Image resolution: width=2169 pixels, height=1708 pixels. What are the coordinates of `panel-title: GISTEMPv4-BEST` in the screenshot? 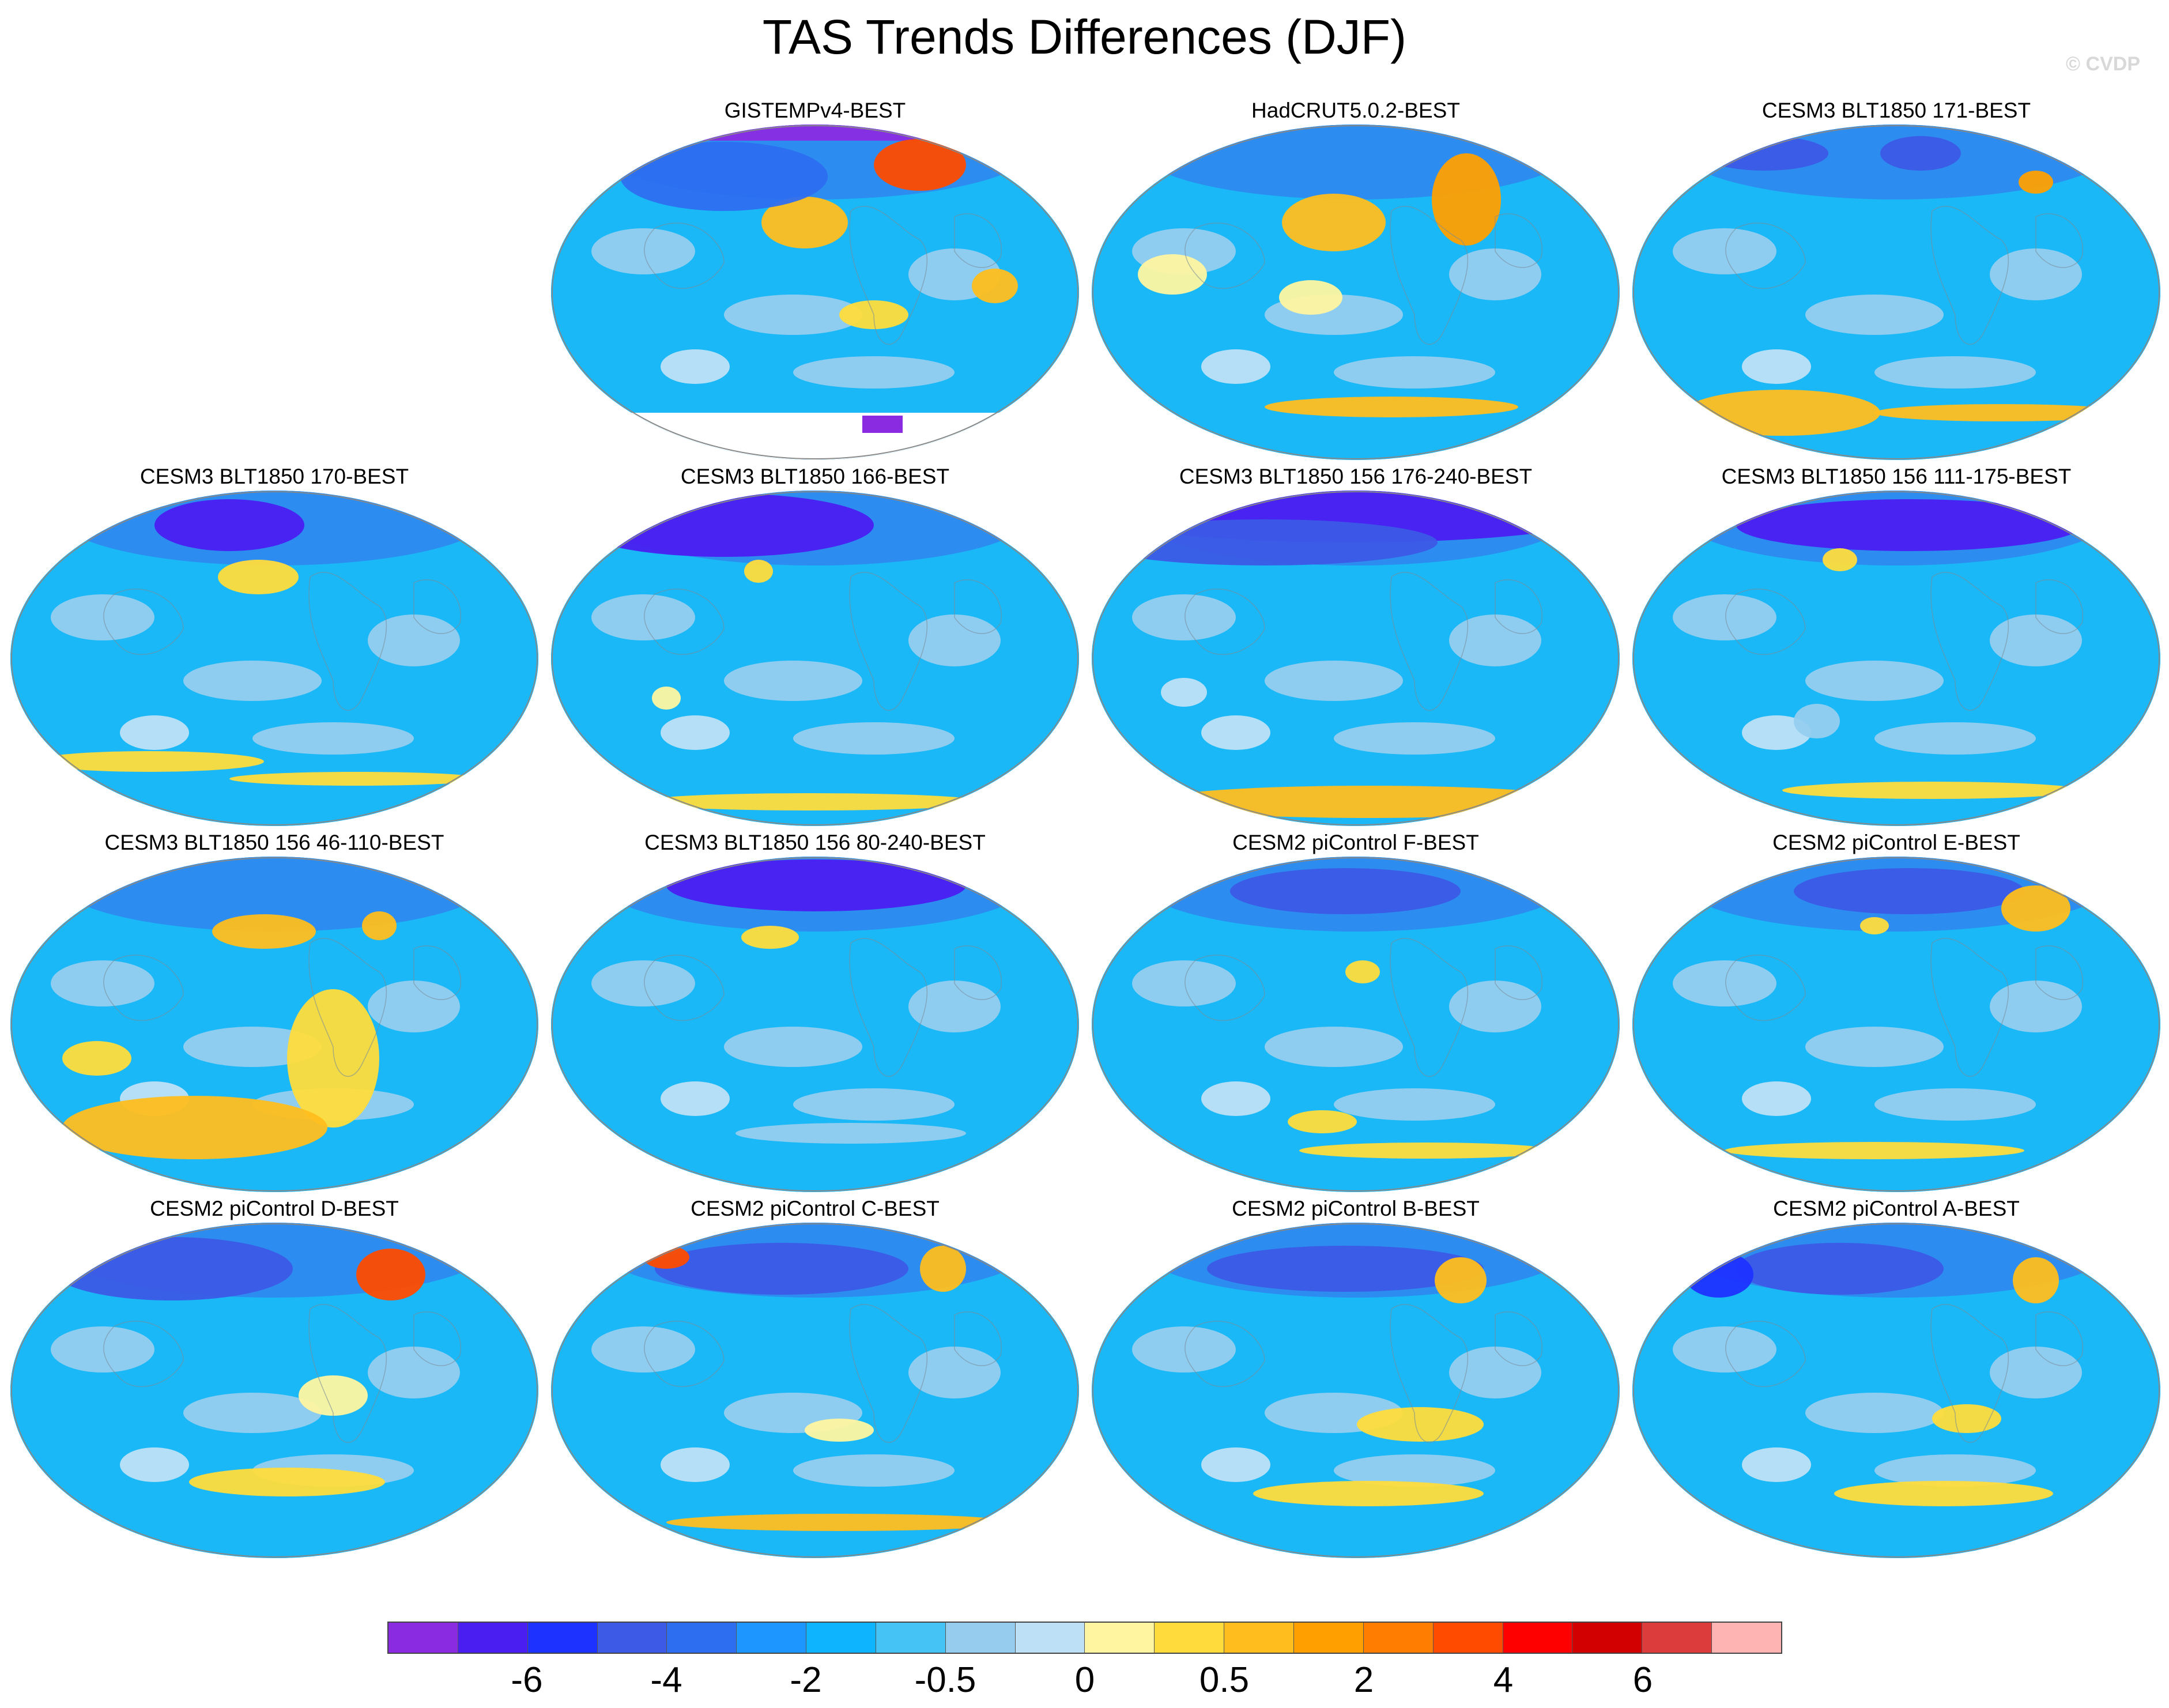 It's located at (815, 111).